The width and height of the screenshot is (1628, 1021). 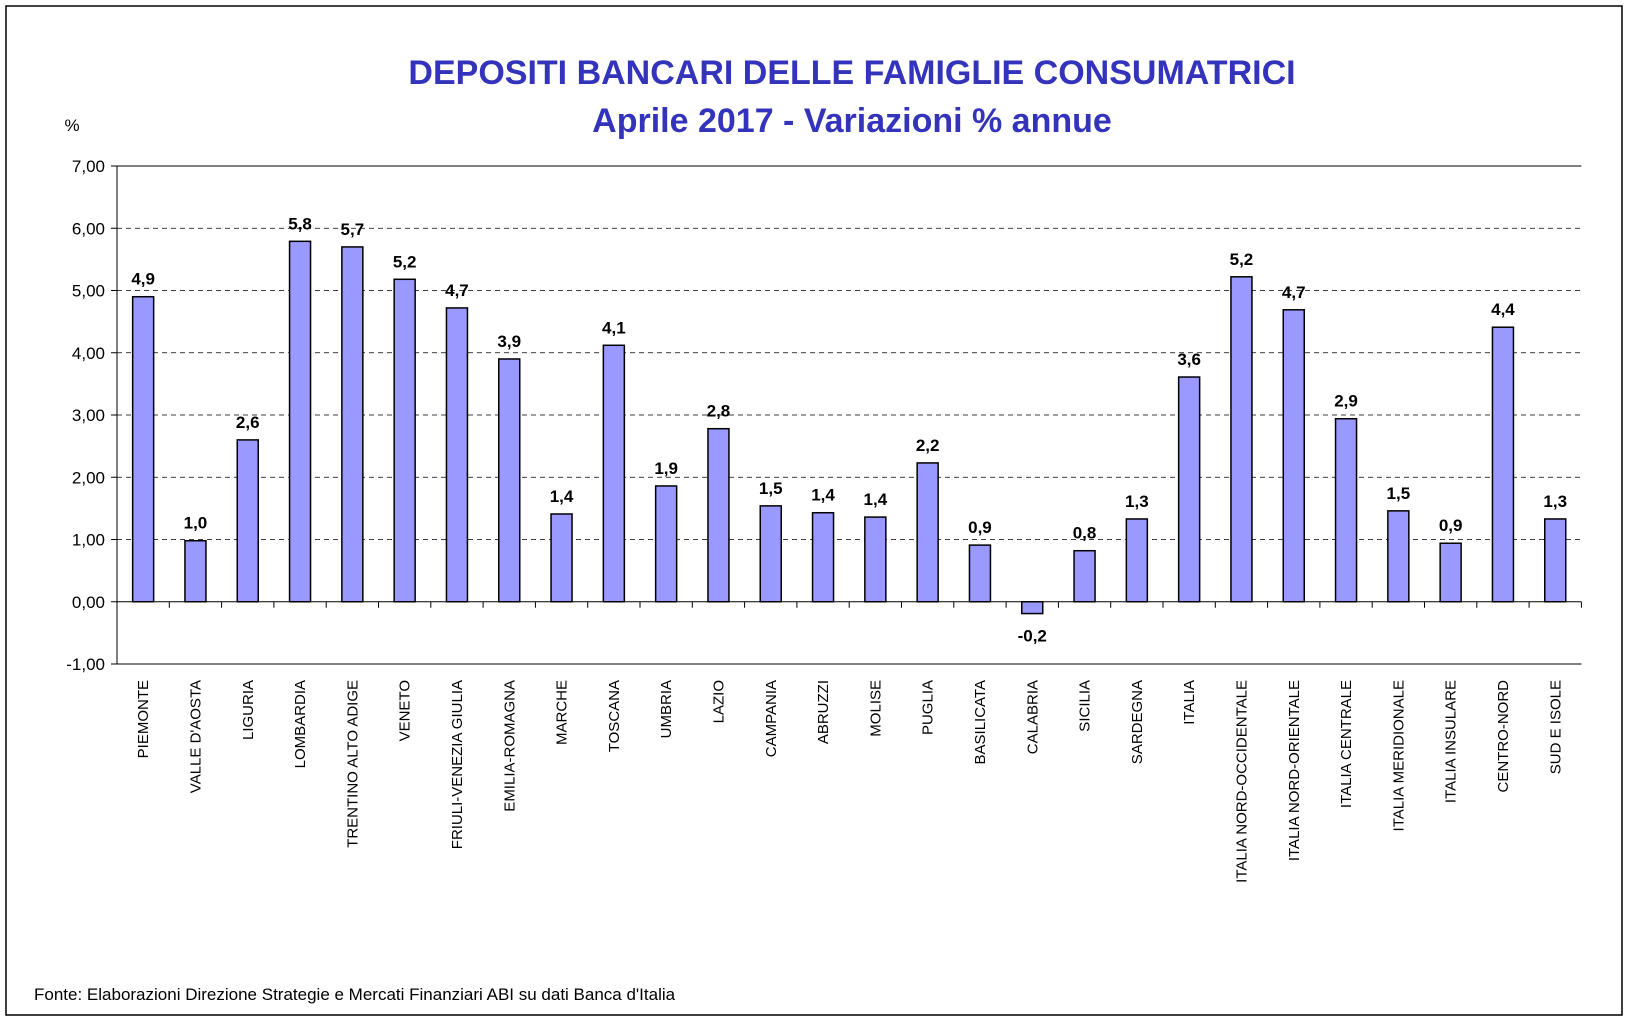 I want to click on x-tick-label: SARDEGNA, so click(x=1137, y=722).